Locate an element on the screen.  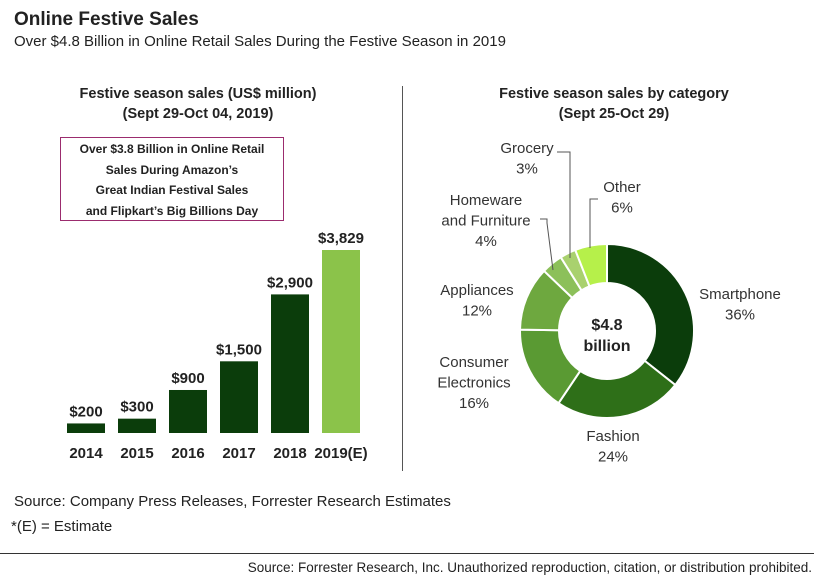
bar-value-label: $300 is located at coordinates (136, 407).